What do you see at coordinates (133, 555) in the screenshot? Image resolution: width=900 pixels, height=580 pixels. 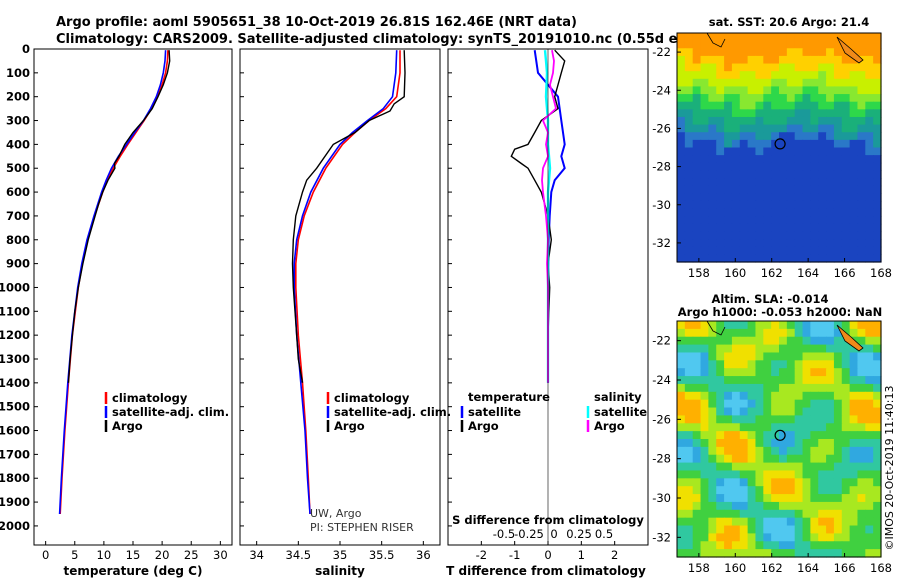 I see `temp-tick-label: 15` at bounding box center [133, 555].